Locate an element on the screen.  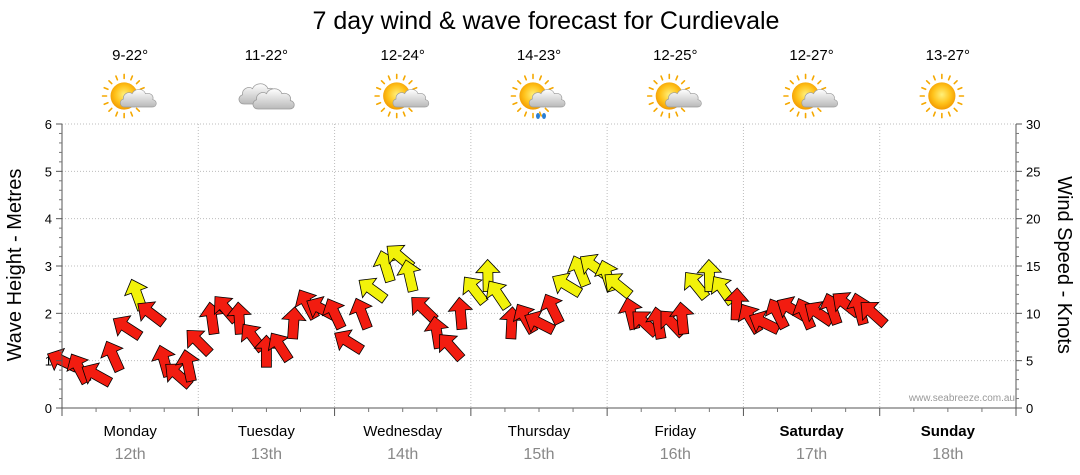
left-tick-label: 5 is located at coordinates (48, 171).